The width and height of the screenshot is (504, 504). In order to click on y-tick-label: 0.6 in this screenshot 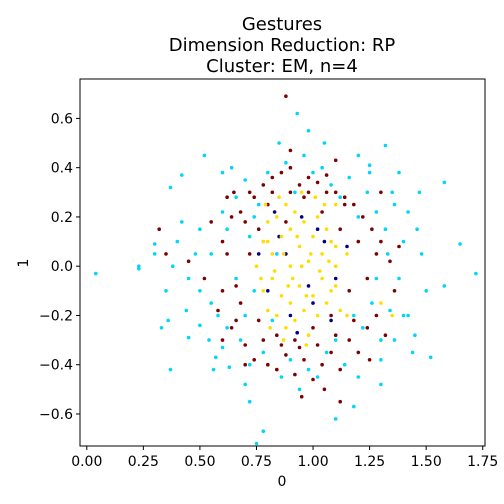, I will do `click(62, 119)`.